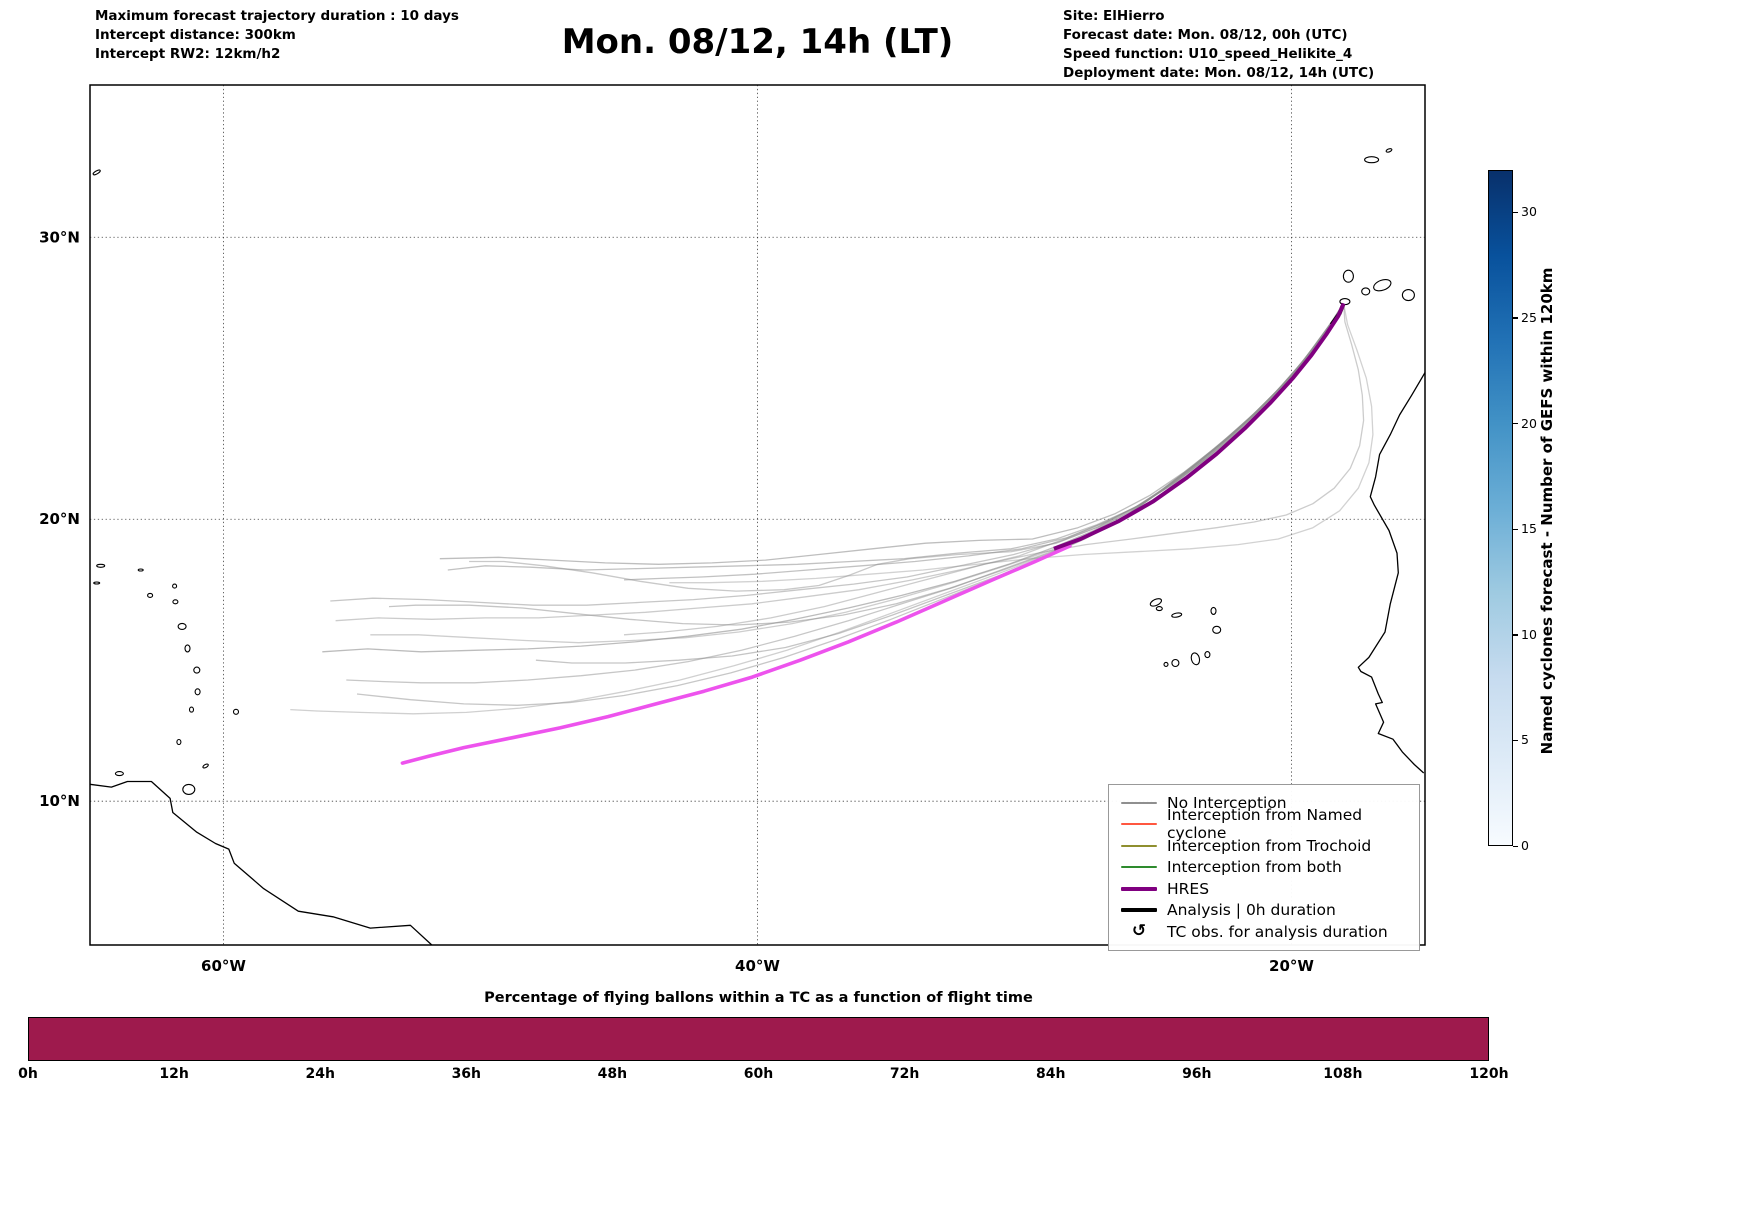  I want to click on flight-bar, so click(758, 1039).